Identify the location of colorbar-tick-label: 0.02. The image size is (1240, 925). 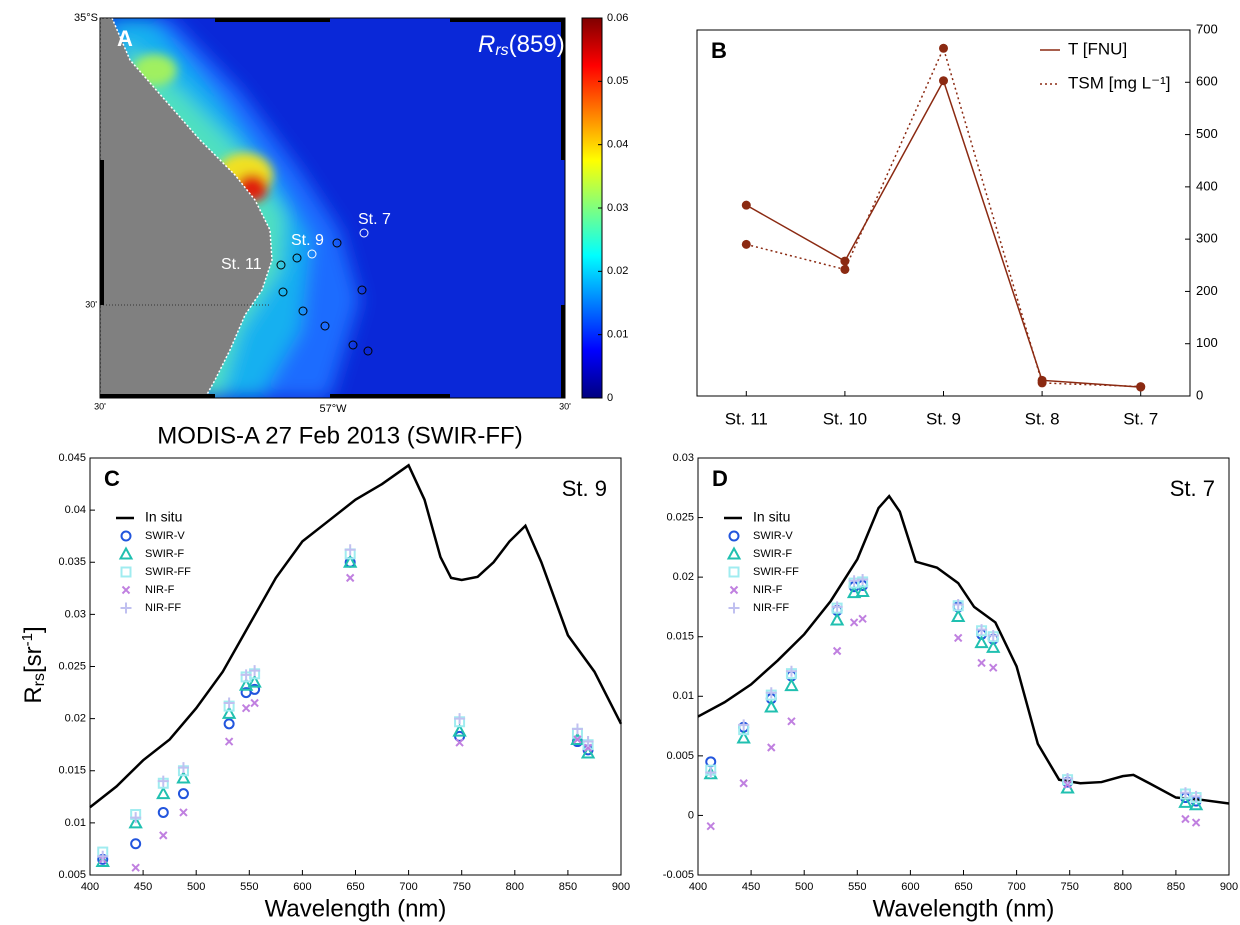
(617, 271).